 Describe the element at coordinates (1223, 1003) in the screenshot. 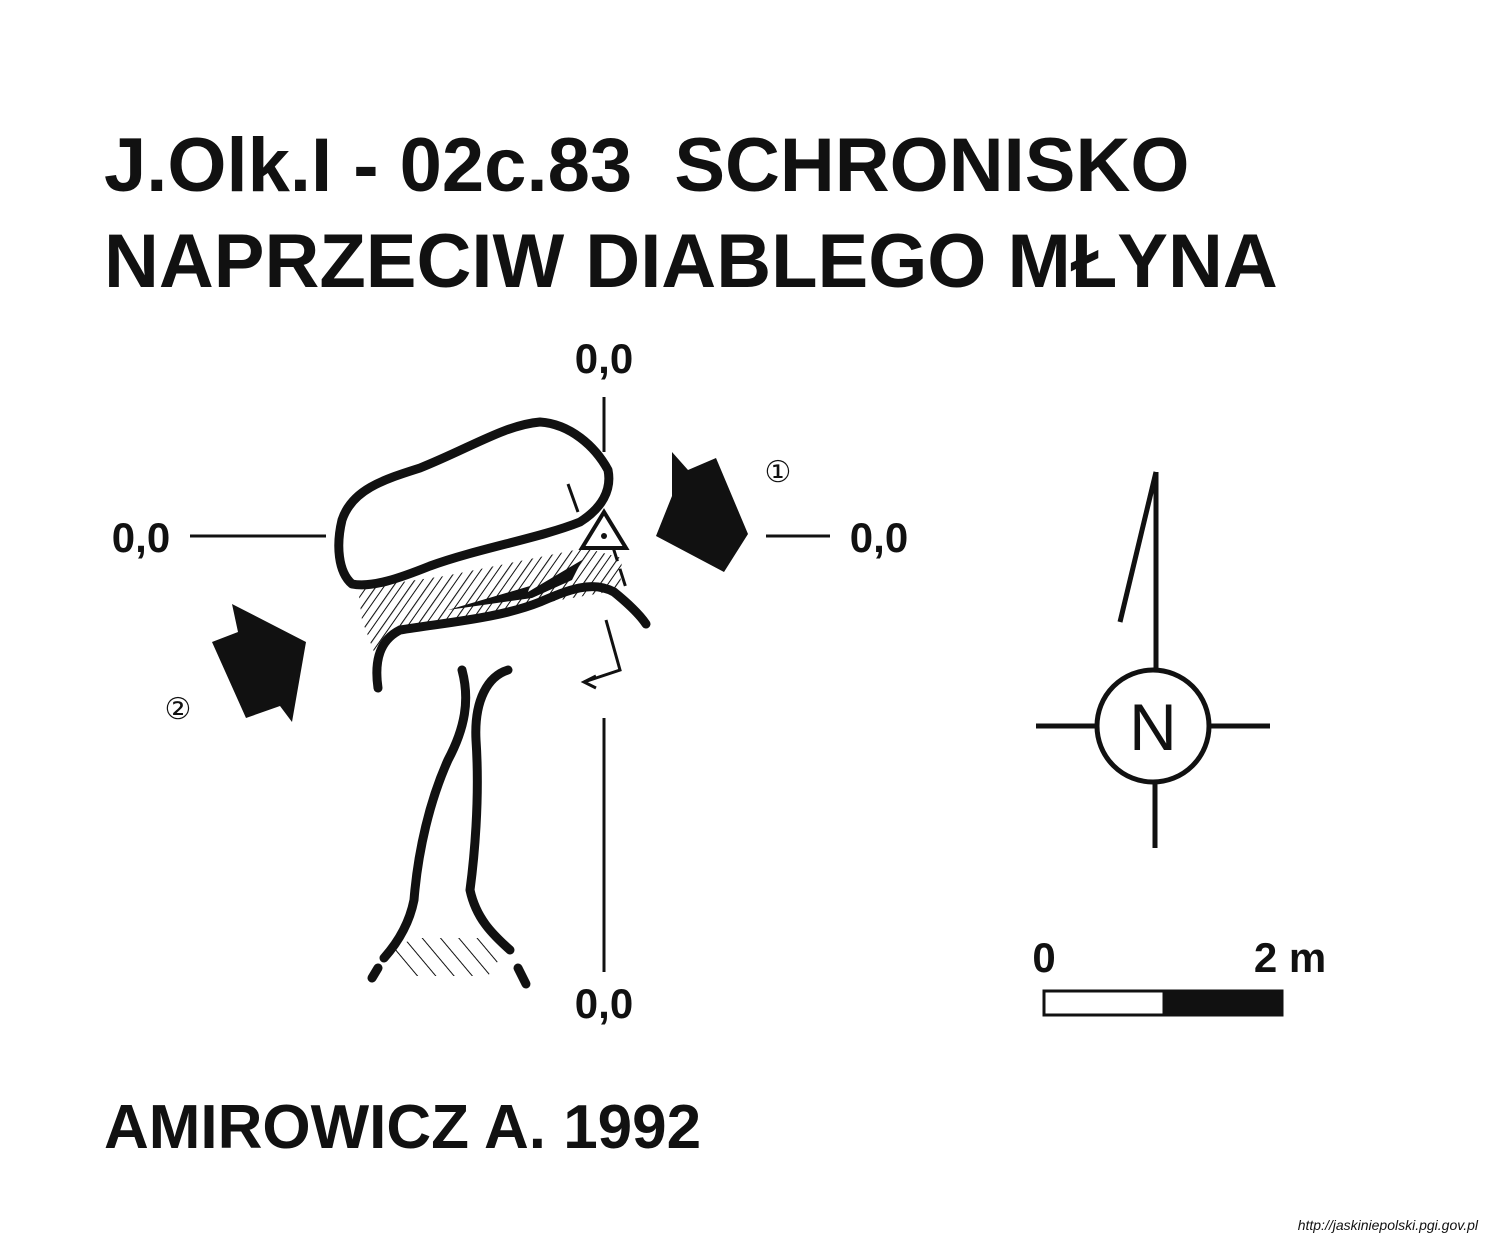

I see `scale-bar-black-half` at that location.